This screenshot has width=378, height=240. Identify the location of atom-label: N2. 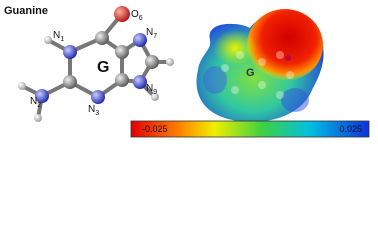
(35, 102).